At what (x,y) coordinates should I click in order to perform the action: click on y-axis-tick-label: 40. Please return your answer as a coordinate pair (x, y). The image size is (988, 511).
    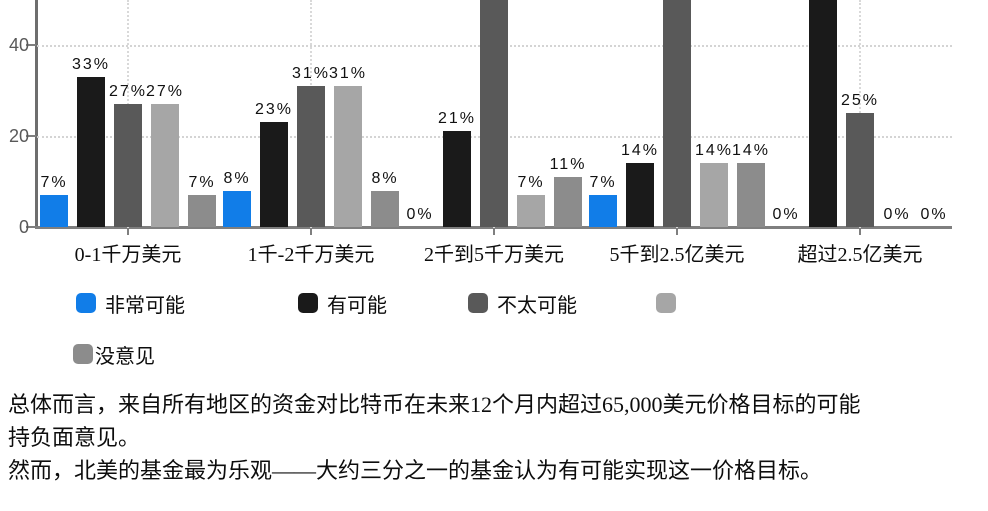
    Looking at the image, I should click on (18, 45).